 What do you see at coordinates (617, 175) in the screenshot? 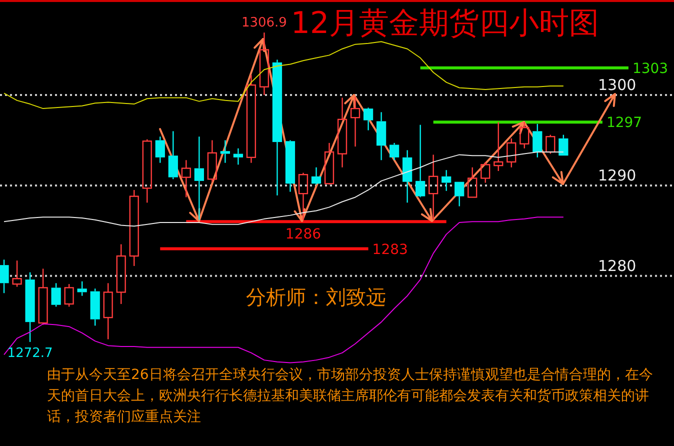
I see `tick-label: 1290` at bounding box center [617, 175].